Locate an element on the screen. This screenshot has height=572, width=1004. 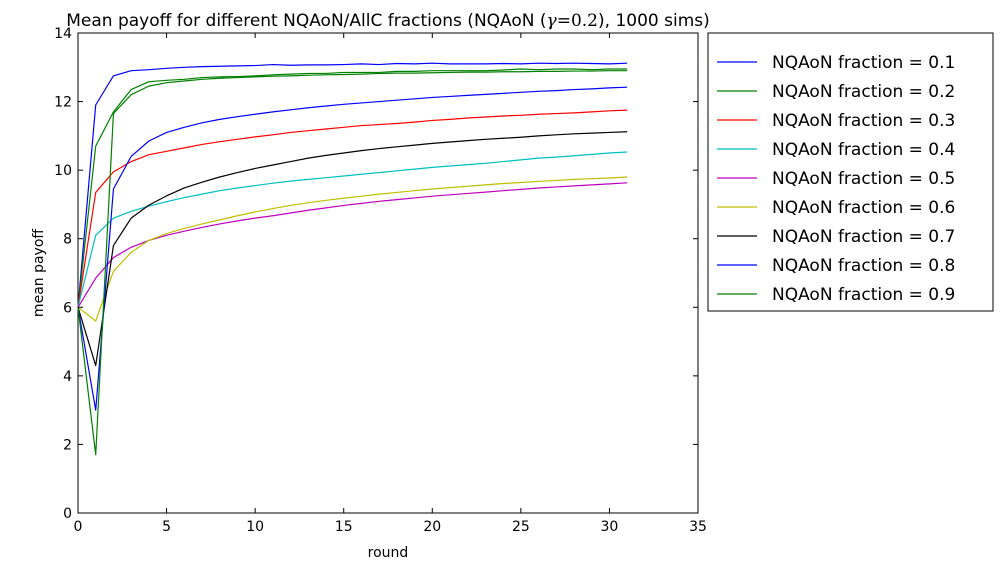
x-tick-label: 15 is located at coordinates (344, 527).